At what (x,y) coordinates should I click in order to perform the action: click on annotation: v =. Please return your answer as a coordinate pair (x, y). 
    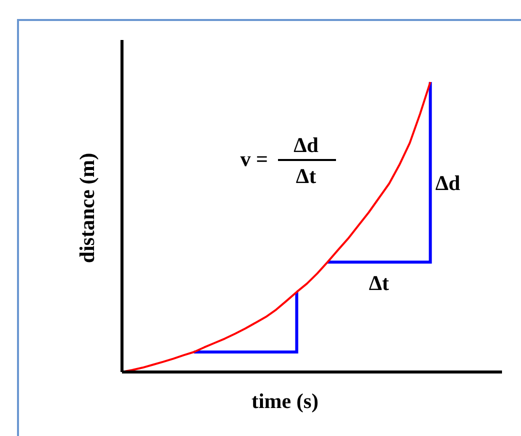
    Looking at the image, I should click on (254, 159).